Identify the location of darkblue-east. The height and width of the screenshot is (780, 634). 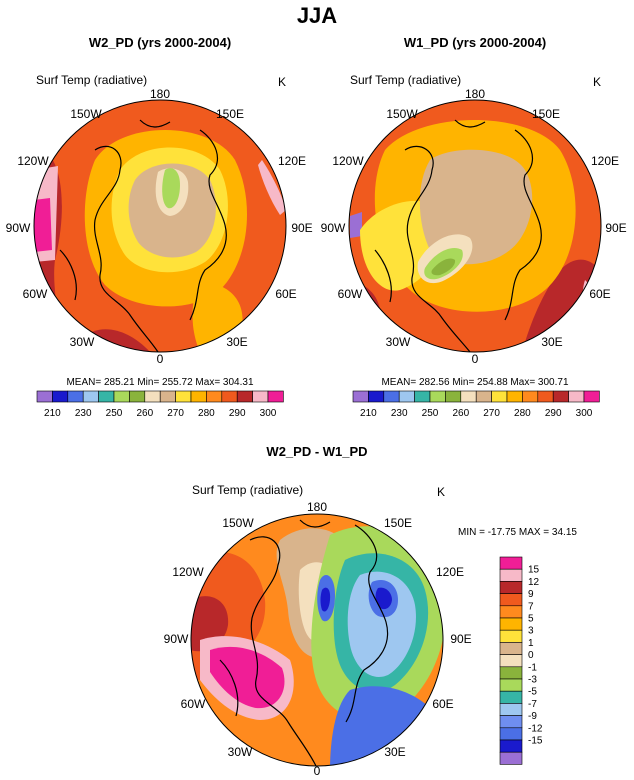
(383, 598).